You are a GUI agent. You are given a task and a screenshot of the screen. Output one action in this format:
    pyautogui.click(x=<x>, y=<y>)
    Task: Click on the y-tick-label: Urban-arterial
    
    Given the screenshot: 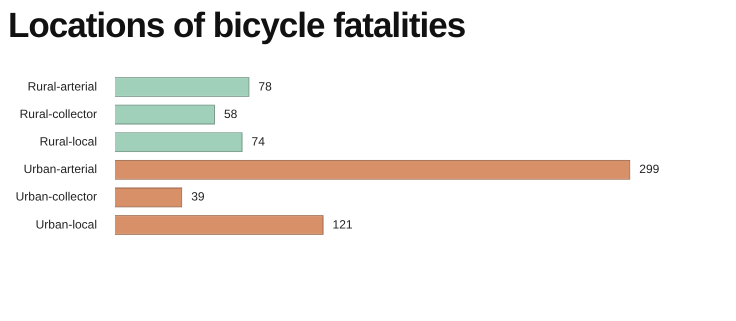 What is the action you would take?
    pyautogui.click(x=60, y=169)
    